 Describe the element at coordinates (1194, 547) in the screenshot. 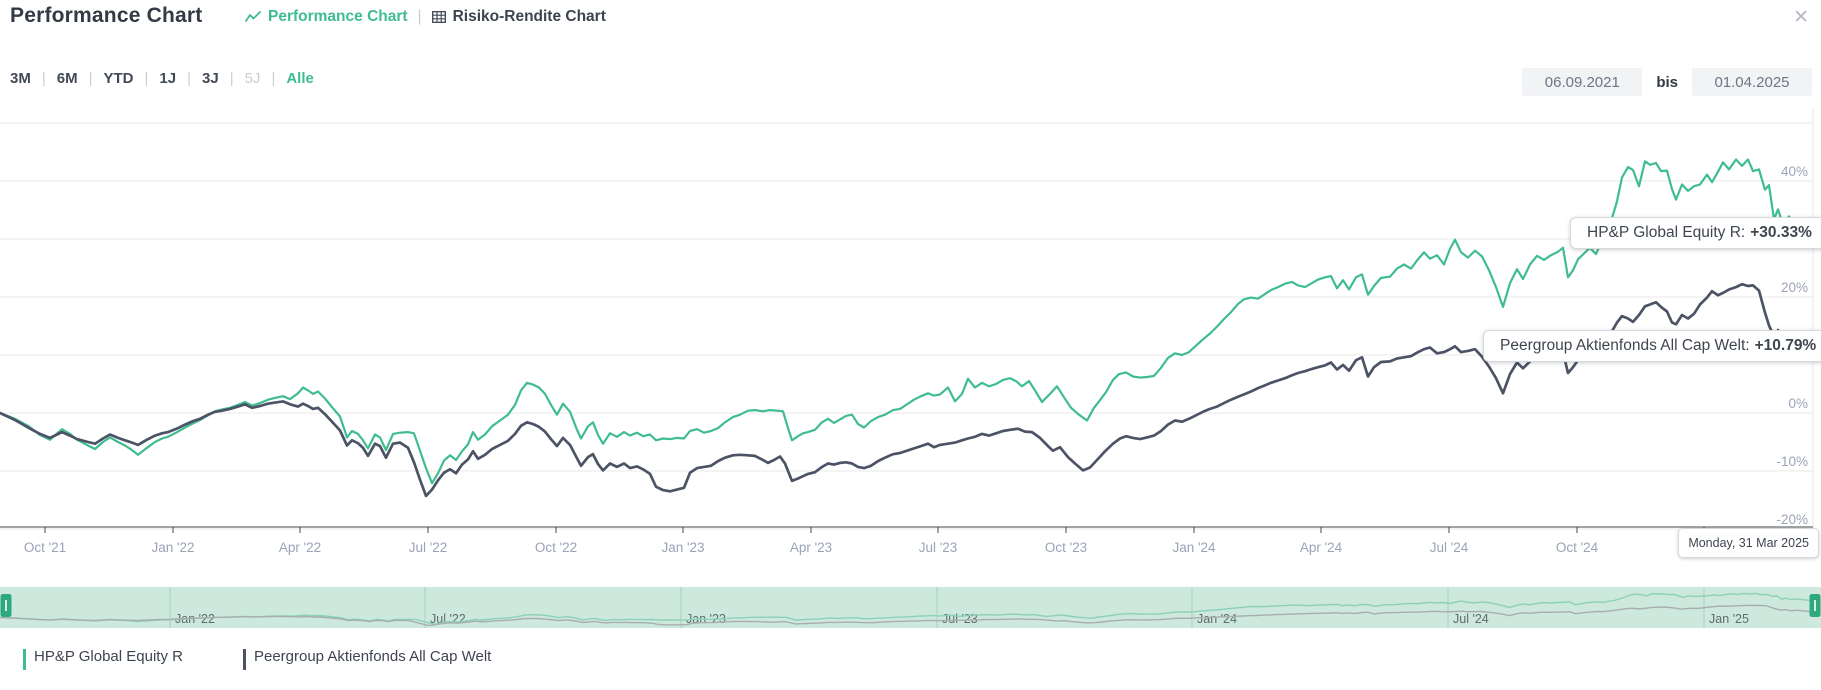

I see `x-axis-label: Jan '24` at that location.